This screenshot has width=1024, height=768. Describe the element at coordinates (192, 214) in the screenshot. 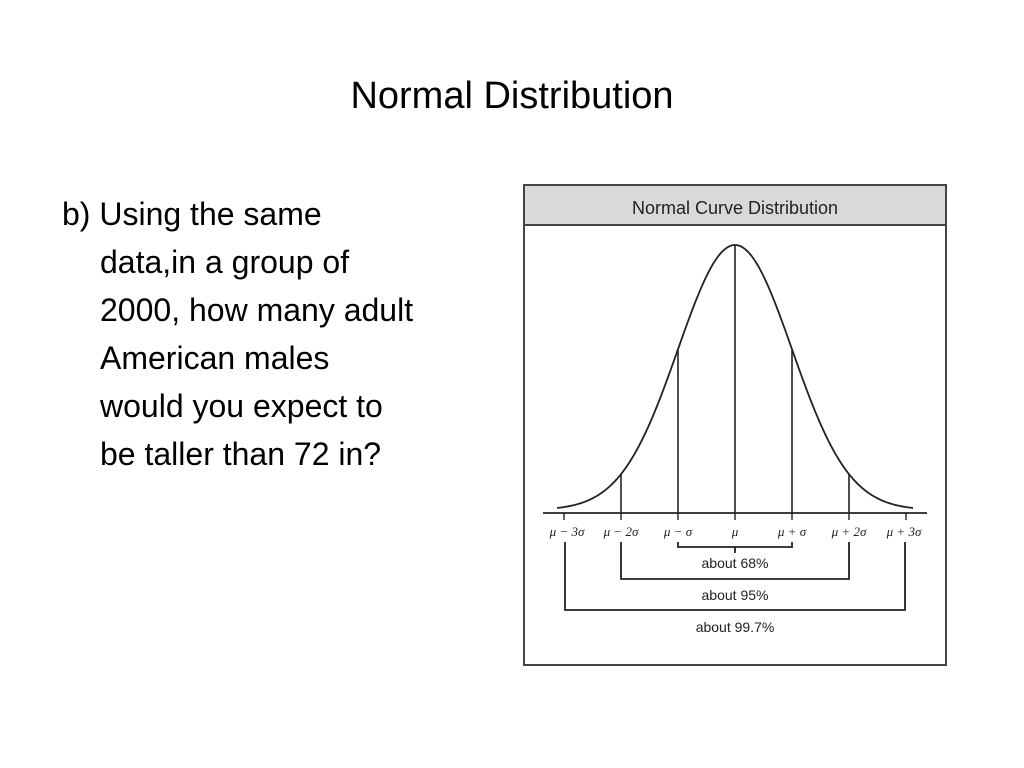

I see `question-line: b) Using the same` at that location.